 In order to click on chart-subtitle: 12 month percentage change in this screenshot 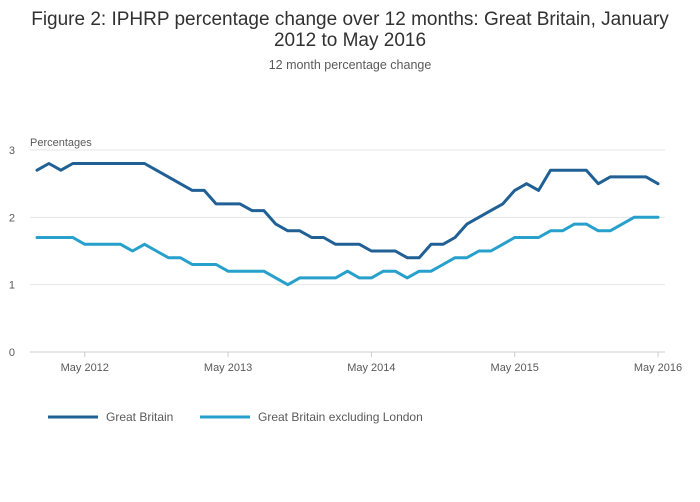, I will do `click(350, 65)`.